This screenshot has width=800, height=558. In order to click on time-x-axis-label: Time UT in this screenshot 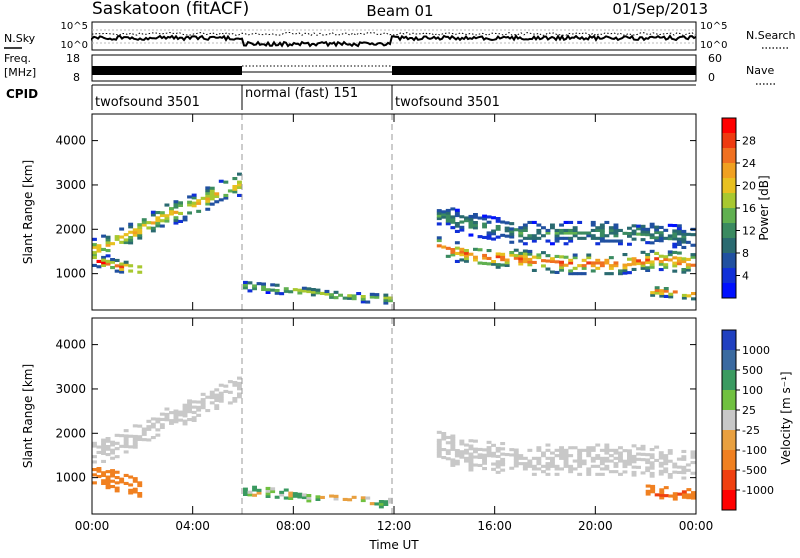, I will do `click(393, 545)`.